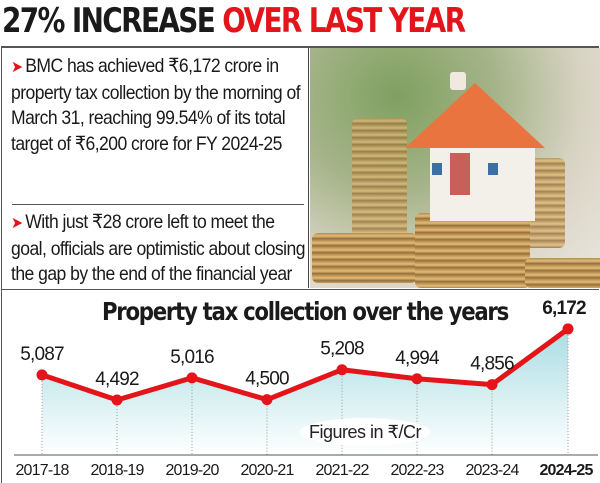 Image resolution: width=600 pixels, height=483 pixels. Describe the element at coordinates (42, 470) in the screenshot. I see `x-tick-label: 2017-18` at that location.